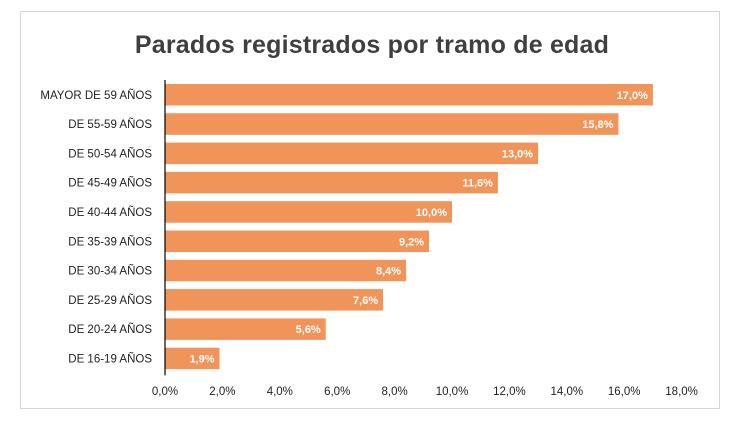 The height and width of the screenshot is (427, 744). What do you see at coordinates (388, 272) in the screenshot?
I see `data-label-7: 8,4%` at bounding box center [388, 272].